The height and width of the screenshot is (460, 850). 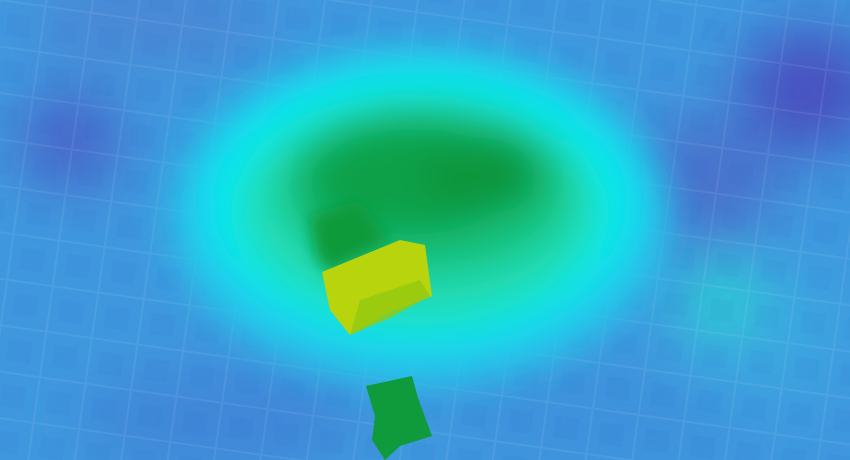 I want to click on peak-patch, so click(x=377, y=287).